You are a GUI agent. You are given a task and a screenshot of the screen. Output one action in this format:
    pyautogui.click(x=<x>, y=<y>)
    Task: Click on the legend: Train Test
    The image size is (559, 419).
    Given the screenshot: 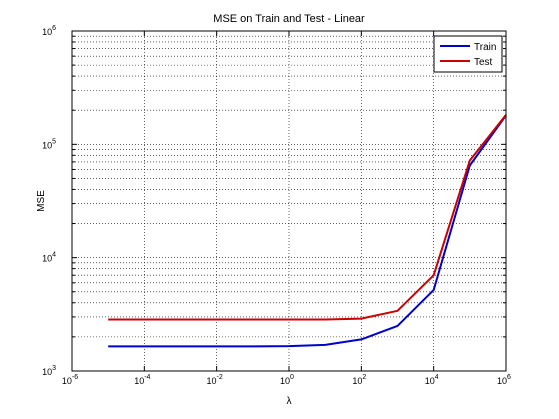 What is the action you would take?
    pyautogui.click(x=468, y=54)
    